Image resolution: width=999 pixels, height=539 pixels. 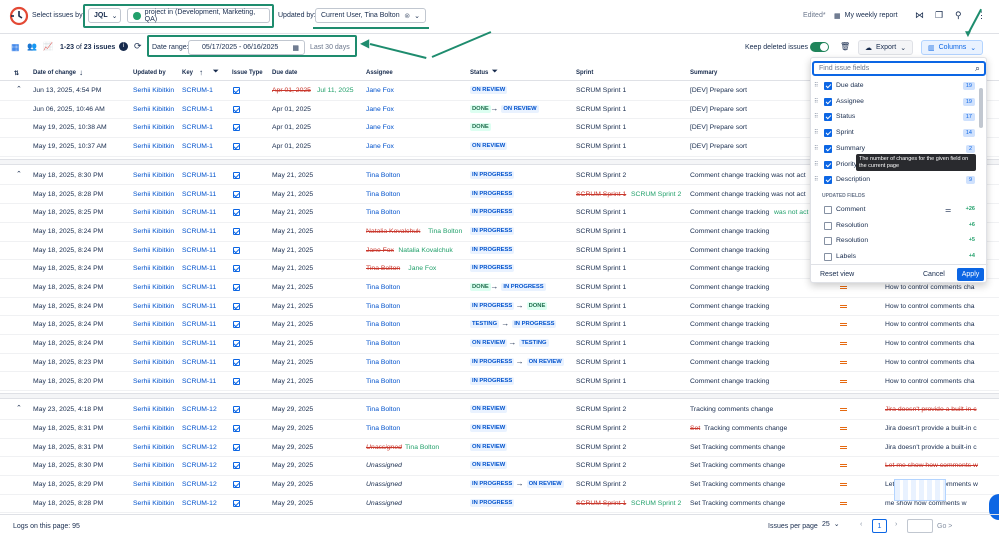 What do you see at coordinates (370, 15) in the screenshot?
I see `updated-by-select: Current User, Tina Bolton ⊗ ⌄` at bounding box center [370, 15].